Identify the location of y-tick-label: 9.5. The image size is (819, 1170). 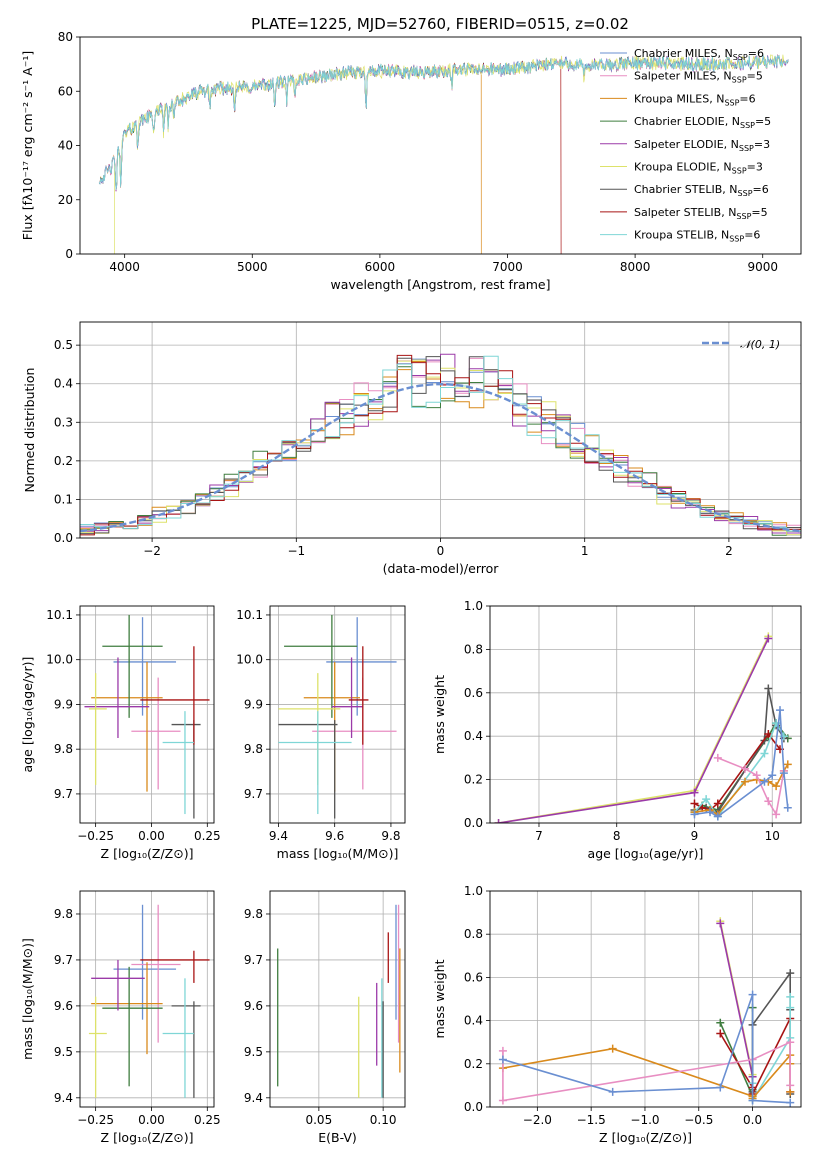
(253, 1052).